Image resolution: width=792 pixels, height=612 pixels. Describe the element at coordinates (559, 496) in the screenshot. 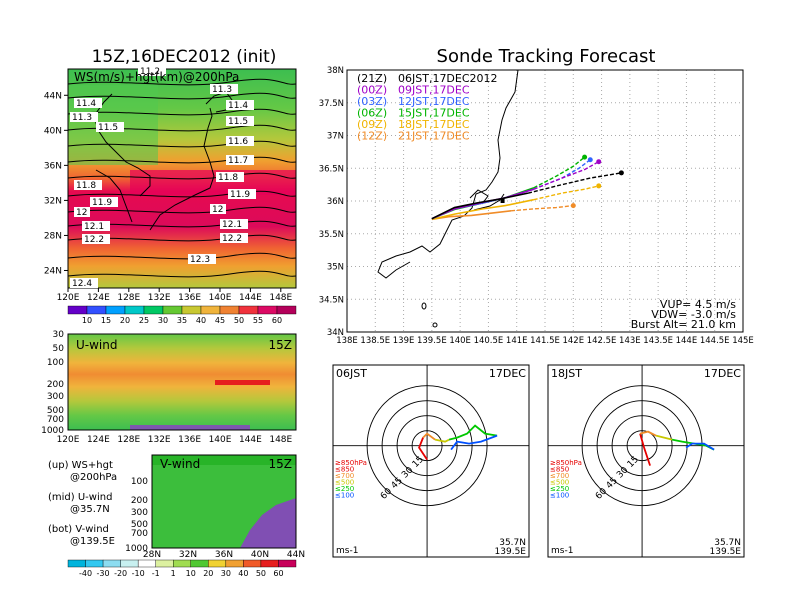

I see `hodo-level: ≤100` at that location.